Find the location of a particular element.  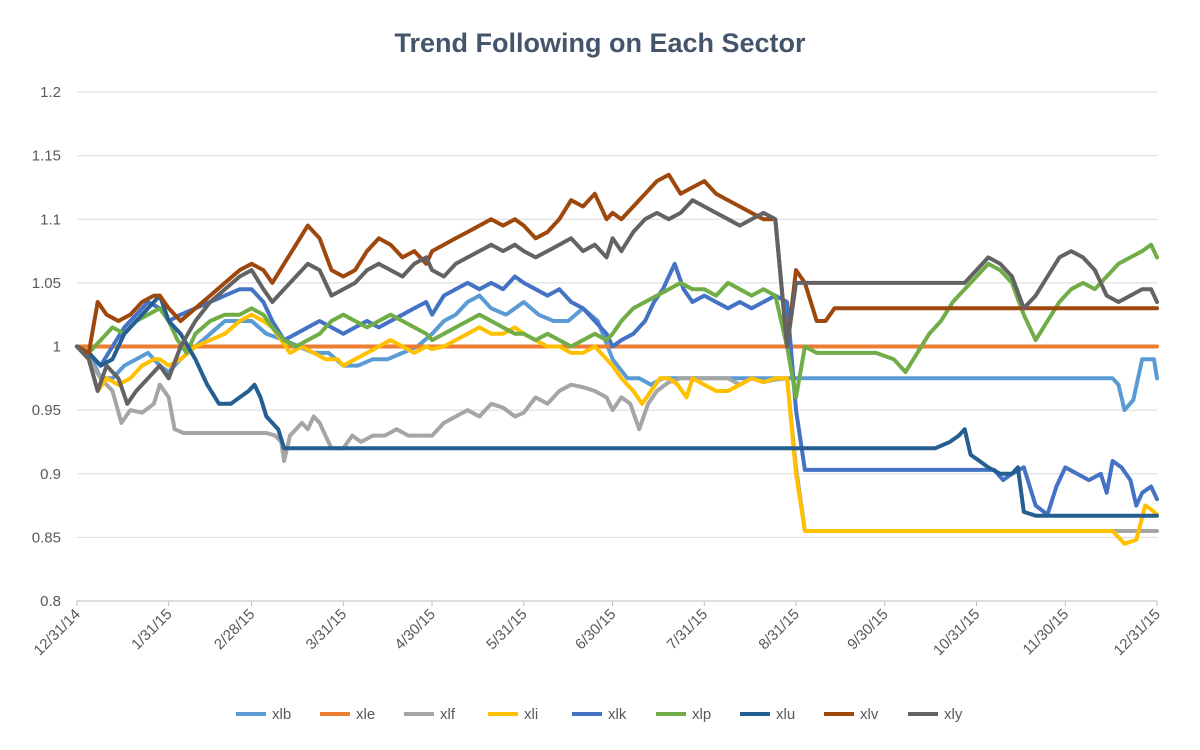

y-tick-label: 1.1 is located at coordinates (50, 219).